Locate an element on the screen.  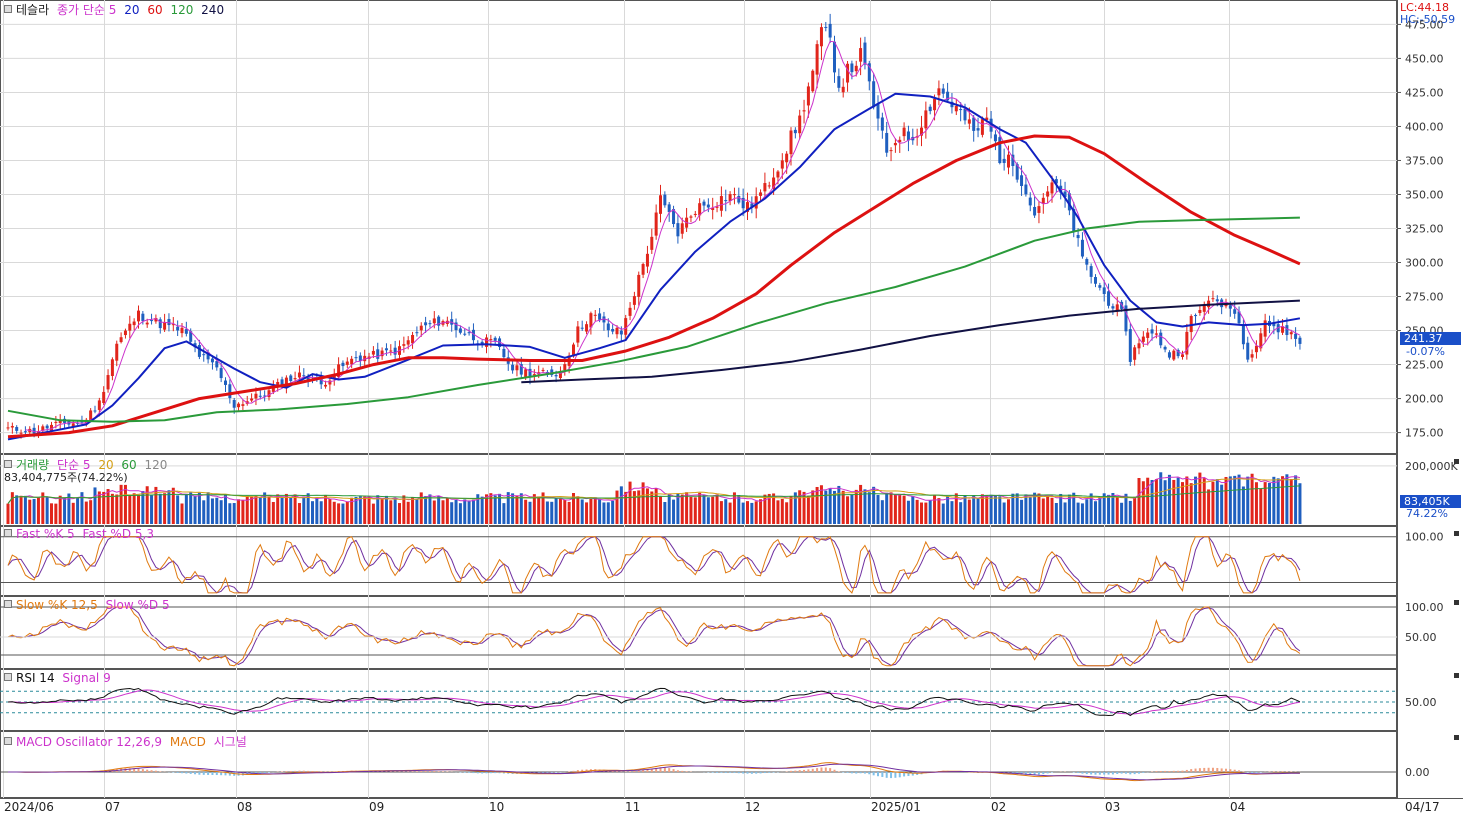
macd-signal-legend: 시그널 is located at coordinates (230, 742).